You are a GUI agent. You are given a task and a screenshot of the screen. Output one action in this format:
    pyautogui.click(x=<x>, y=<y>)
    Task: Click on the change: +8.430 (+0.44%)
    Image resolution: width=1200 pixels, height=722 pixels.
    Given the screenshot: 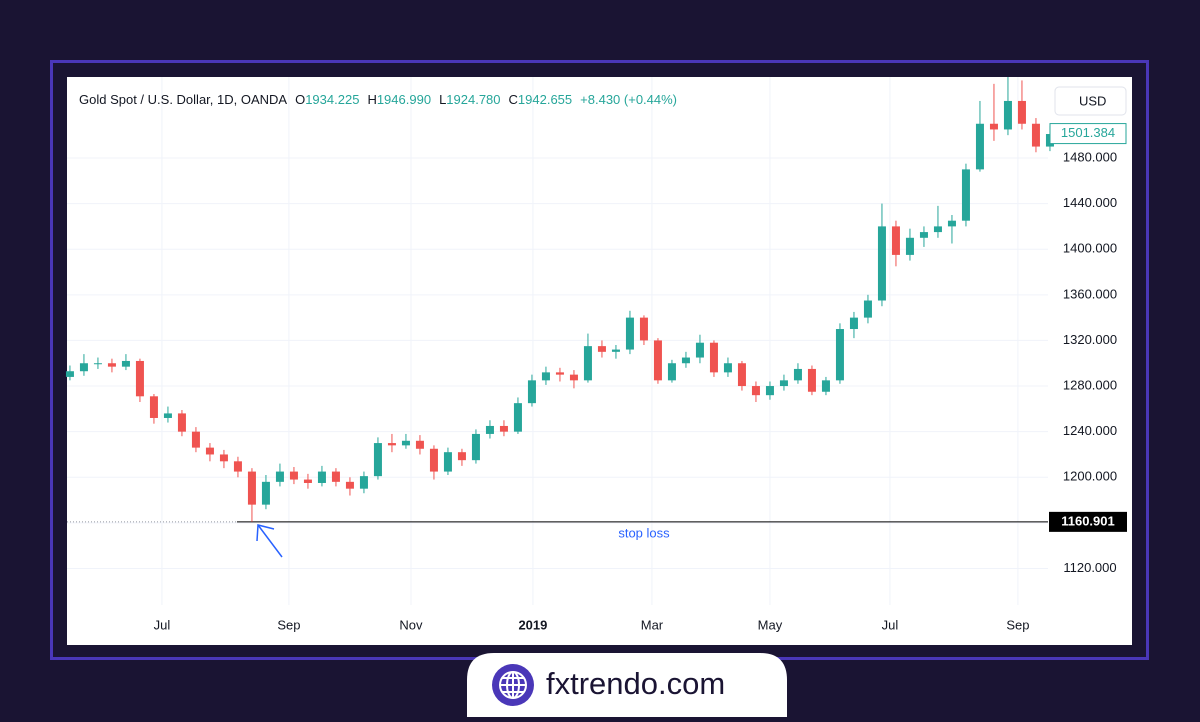 What is the action you would take?
    pyautogui.click(x=628, y=99)
    